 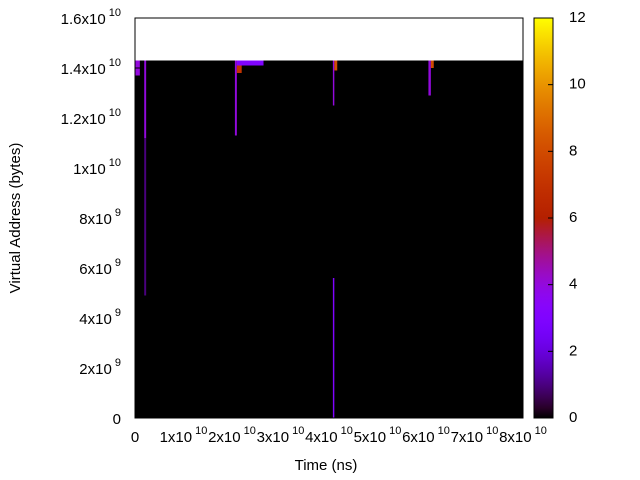 What do you see at coordinates (523, 435) in the screenshot?
I see `x-tick-label: 8x10 10` at bounding box center [523, 435].